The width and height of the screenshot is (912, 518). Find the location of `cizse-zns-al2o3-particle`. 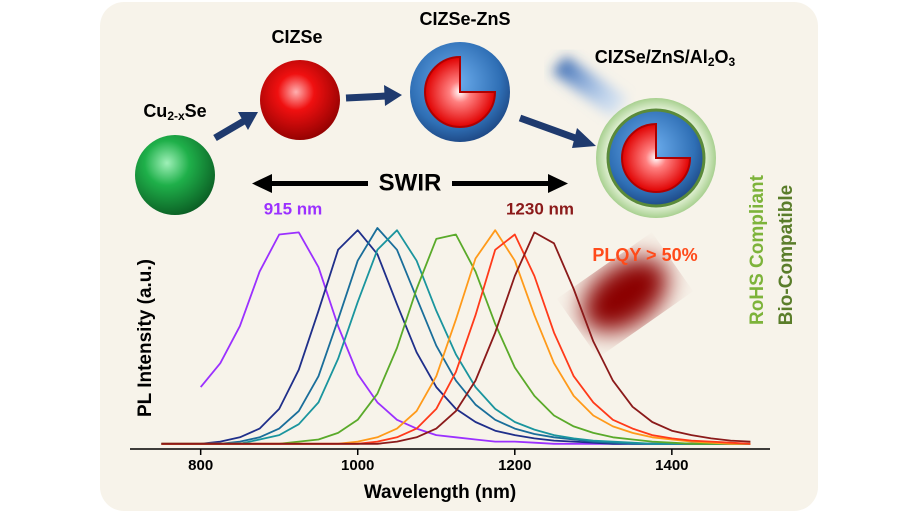

cizse-zns-al2o3-particle is located at coordinates (656, 158).